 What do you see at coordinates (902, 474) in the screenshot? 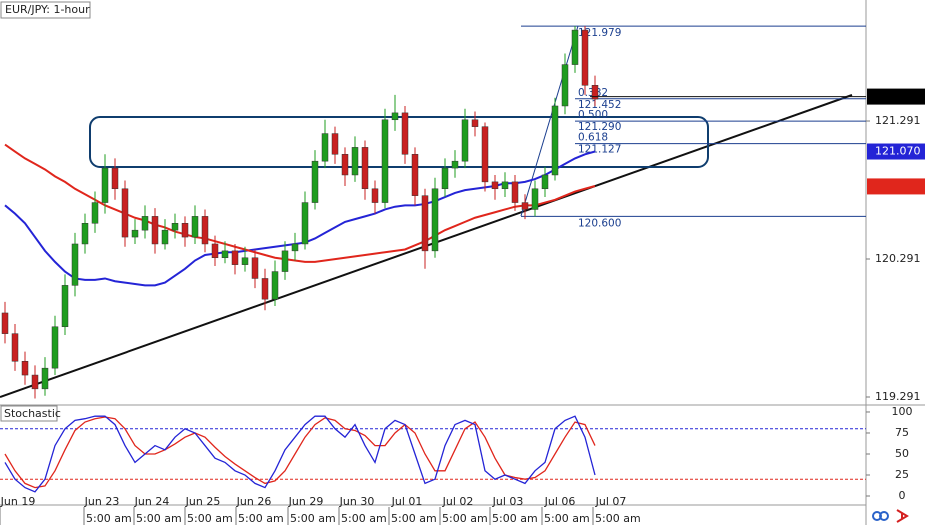
I see `stoch-tick-label: 25` at bounding box center [902, 474].